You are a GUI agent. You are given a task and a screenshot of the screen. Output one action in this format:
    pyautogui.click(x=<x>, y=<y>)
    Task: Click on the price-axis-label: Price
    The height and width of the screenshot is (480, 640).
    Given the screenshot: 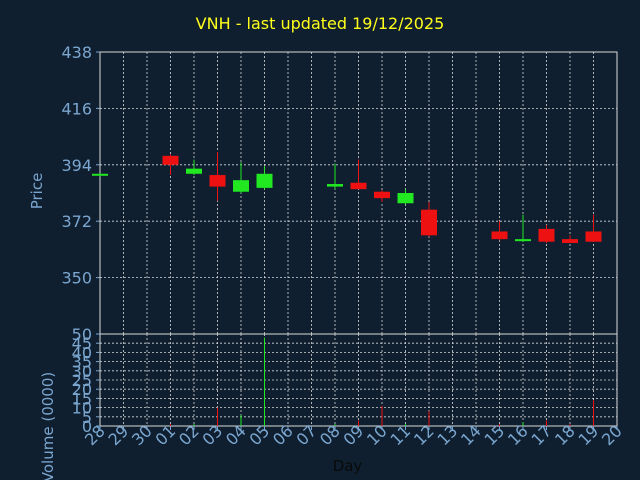 What is the action you would take?
    pyautogui.click(x=37, y=191)
    